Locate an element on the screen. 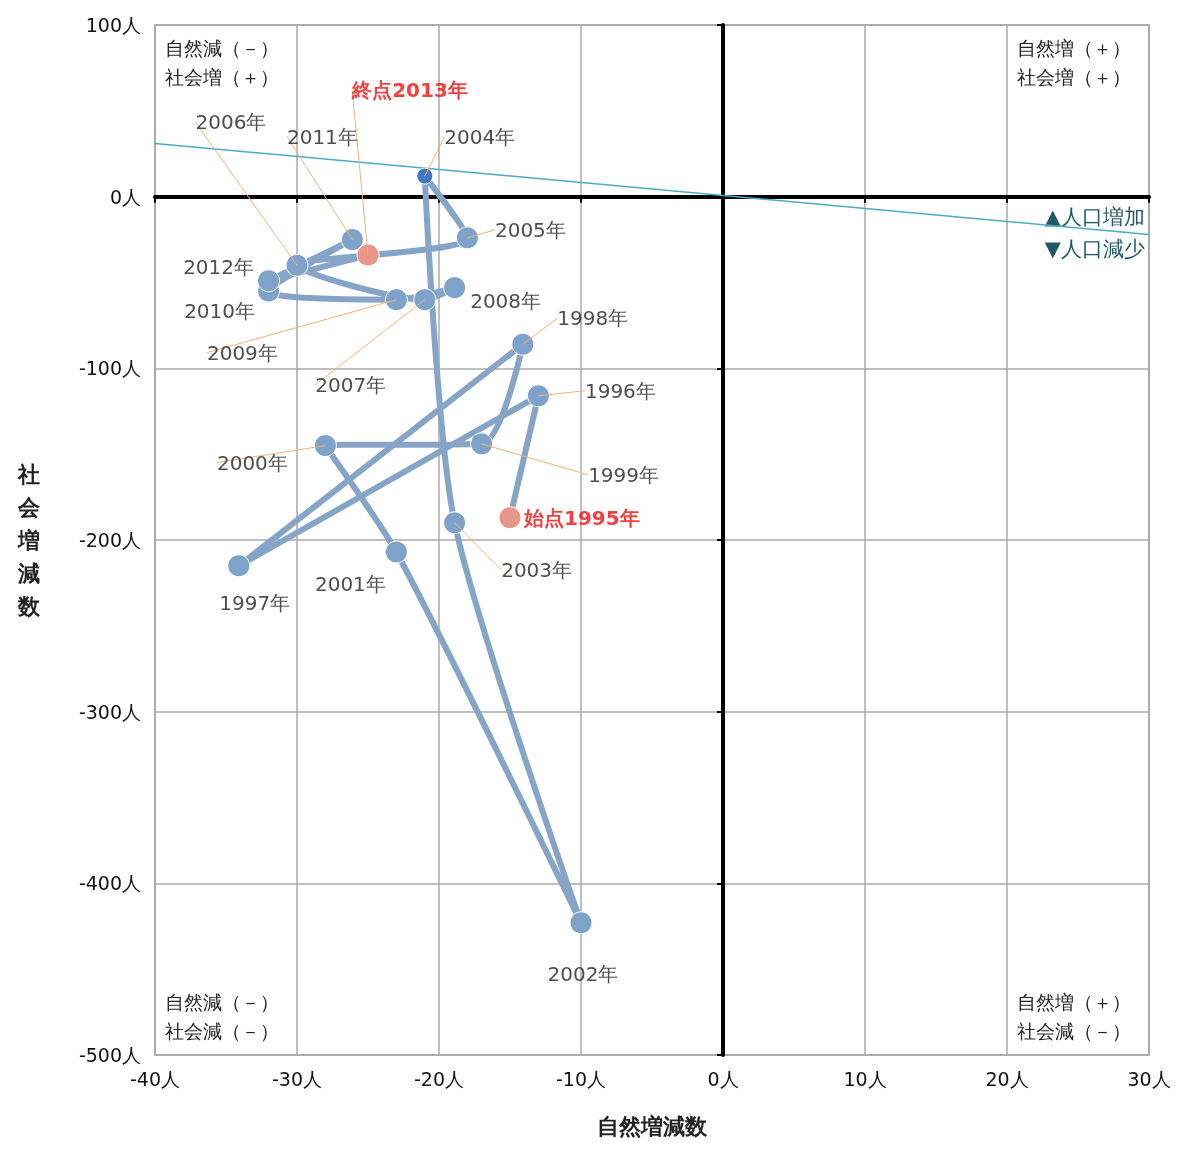 The image size is (1184, 1156). x-tick-label: 30人 is located at coordinates (1149, 1078).